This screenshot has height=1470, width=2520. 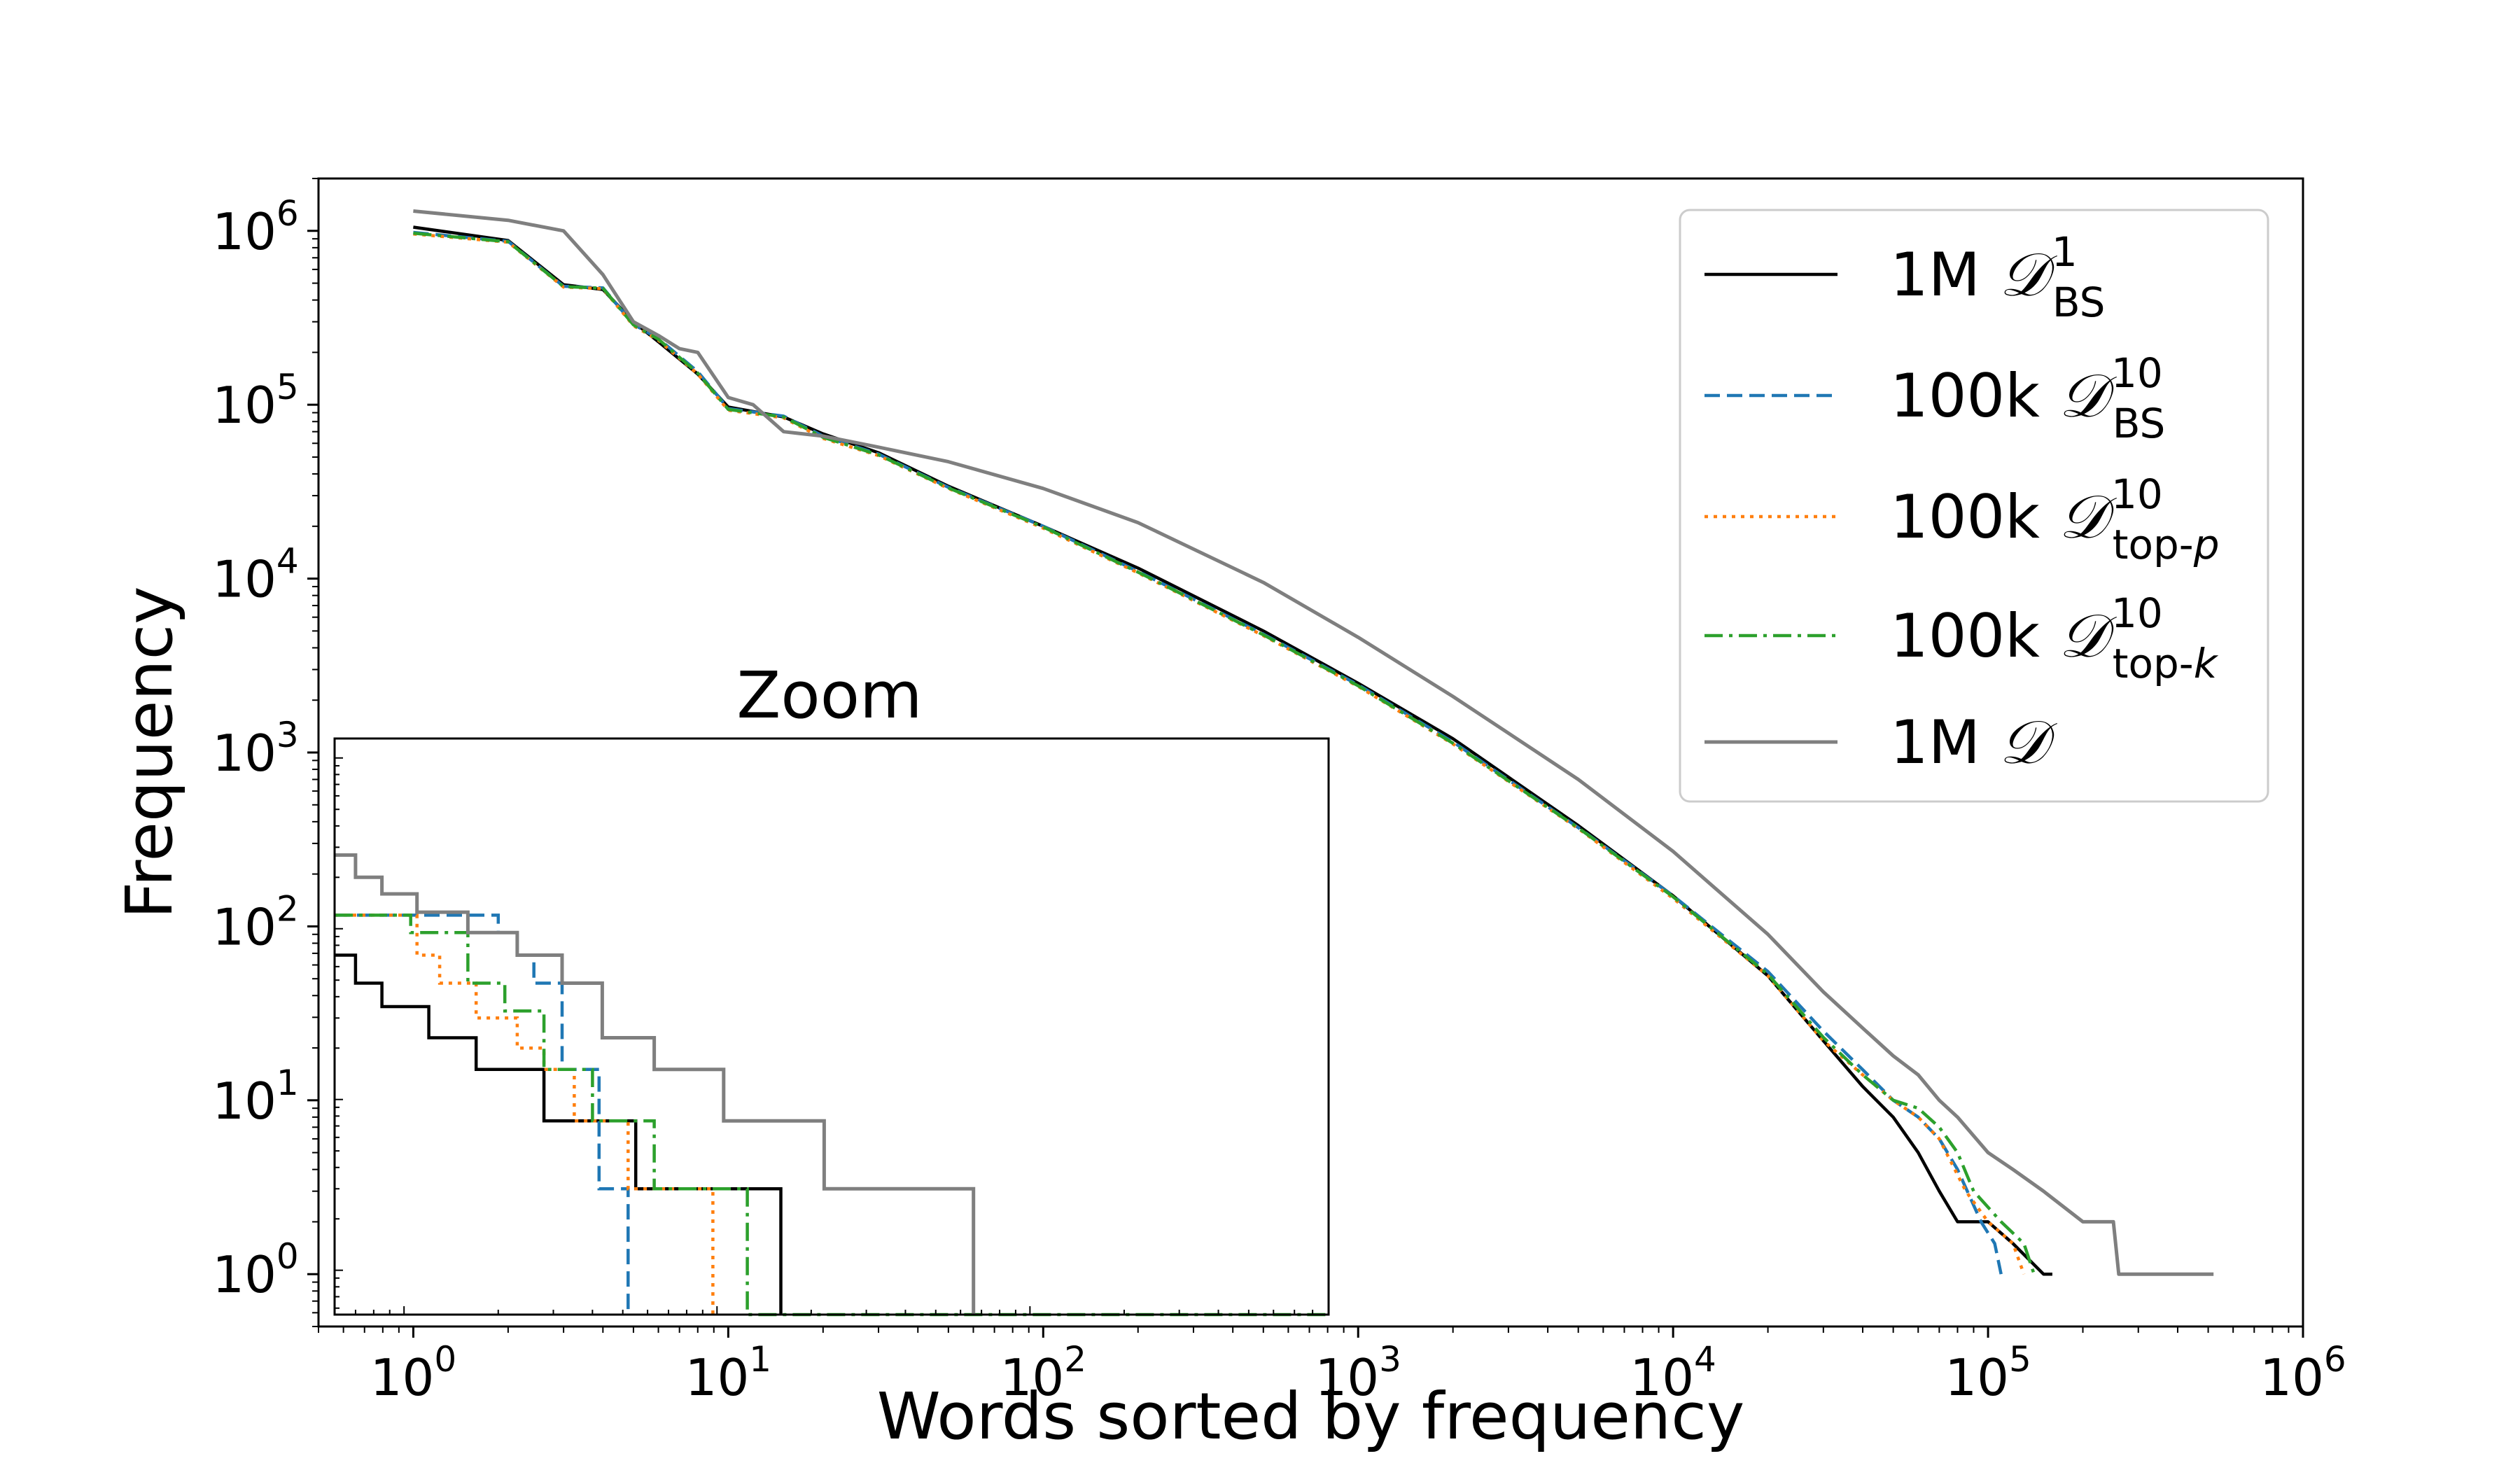 What do you see at coordinates (1311, 1416) in the screenshot?
I see `x-axis-label: Words sorted by frequency` at bounding box center [1311, 1416].